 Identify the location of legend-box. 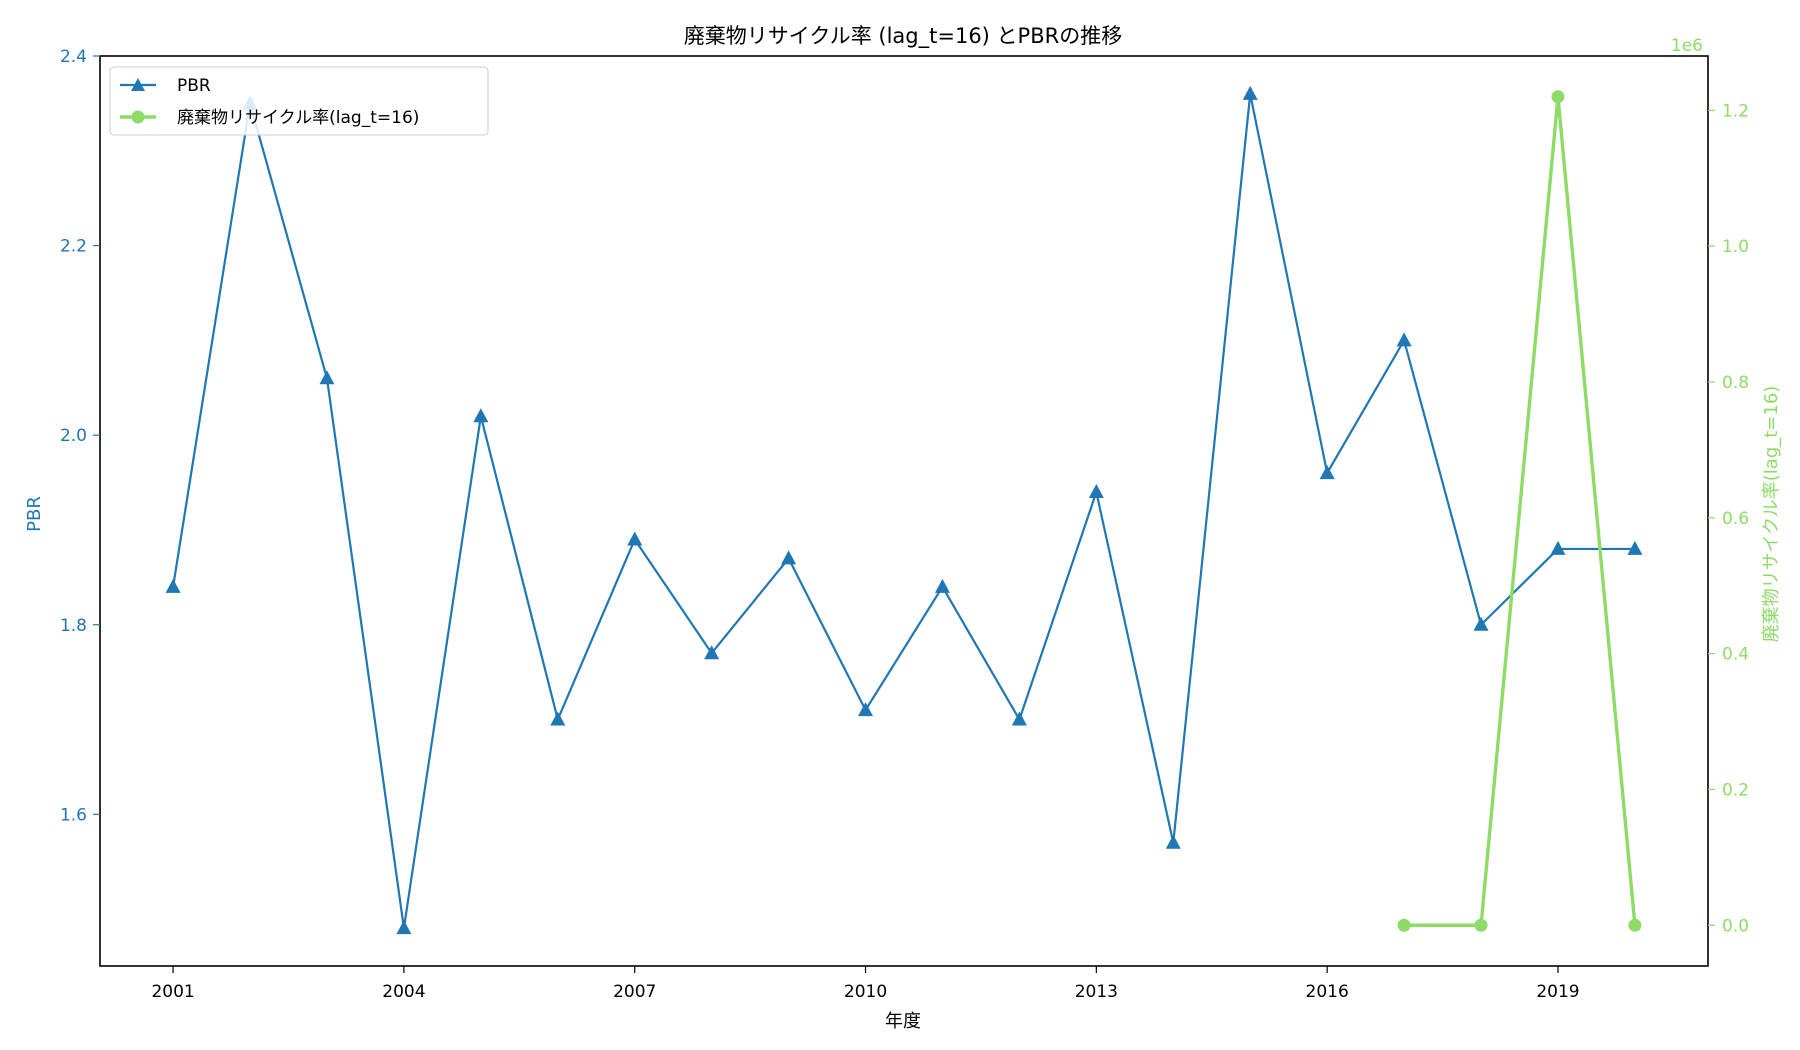
(299, 101).